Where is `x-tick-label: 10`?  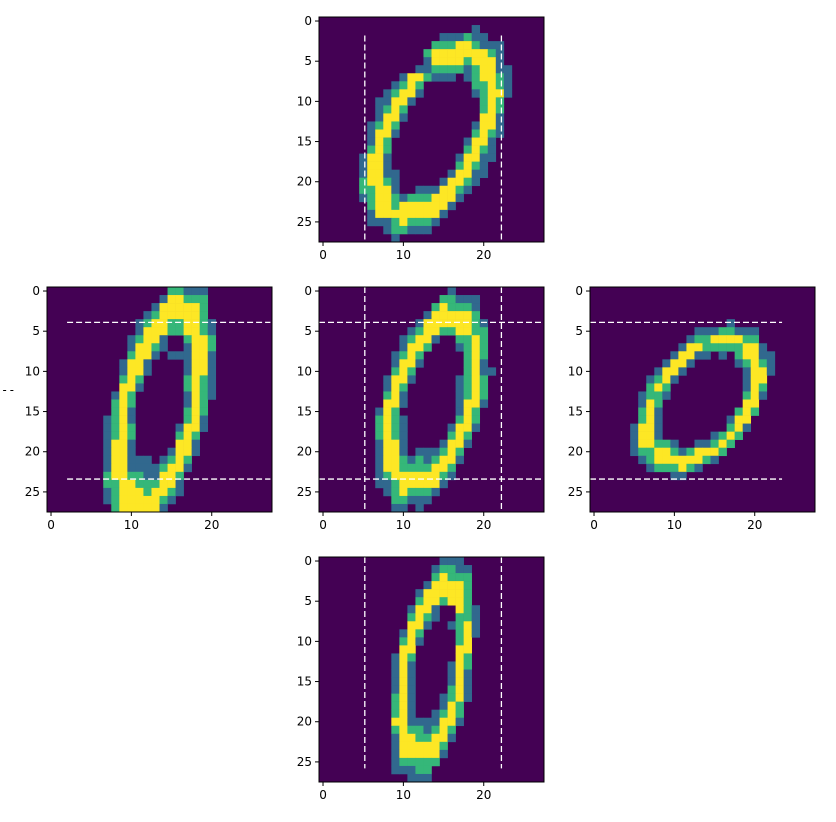 x-tick-label: 10 is located at coordinates (403, 795).